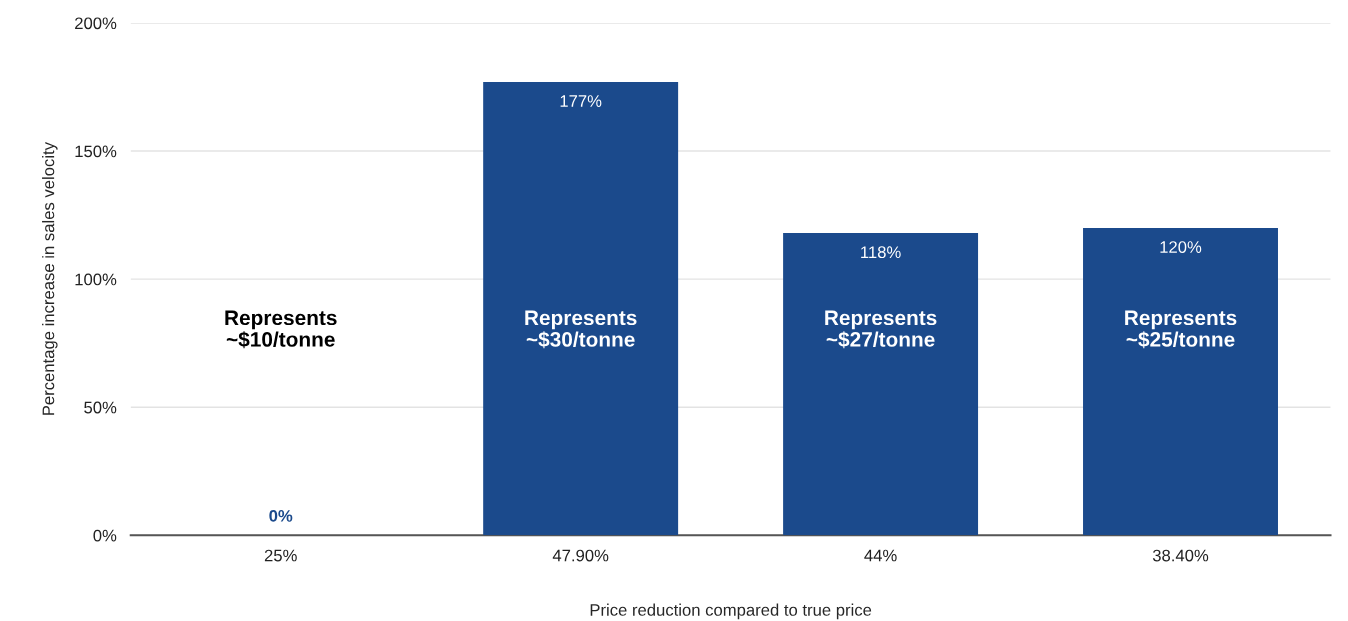 The height and width of the screenshot is (621, 1348). I want to click on x-tick-label: 47.90%, so click(580, 555).